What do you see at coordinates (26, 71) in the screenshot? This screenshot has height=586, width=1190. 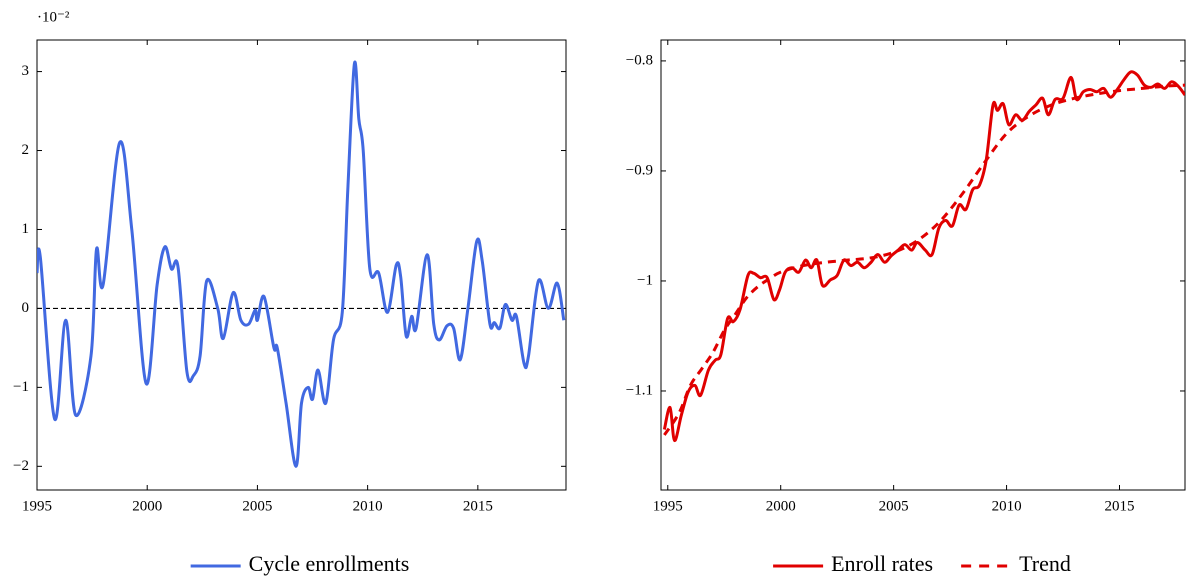 I see `y-tick-label: 3` at bounding box center [26, 71].